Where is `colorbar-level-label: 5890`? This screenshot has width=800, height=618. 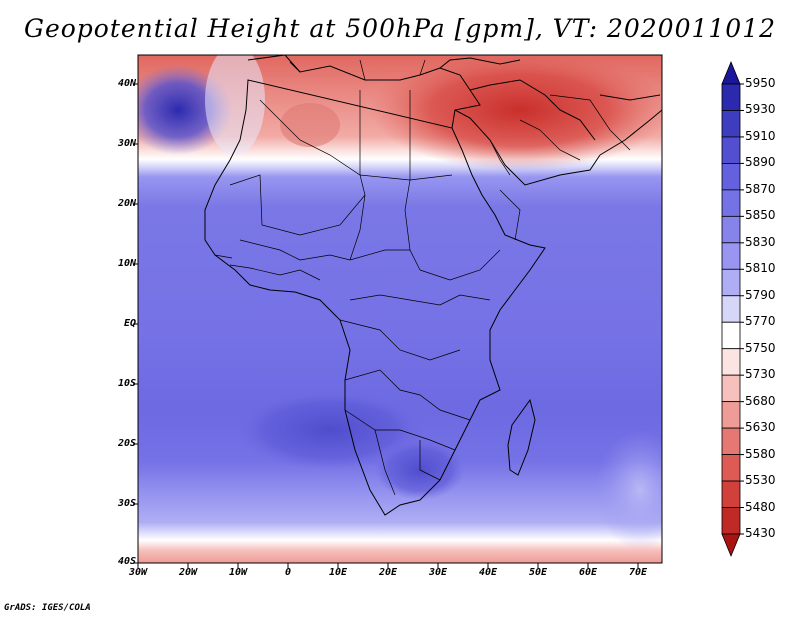
colorbar-level-label: 5890 is located at coordinates (760, 162).